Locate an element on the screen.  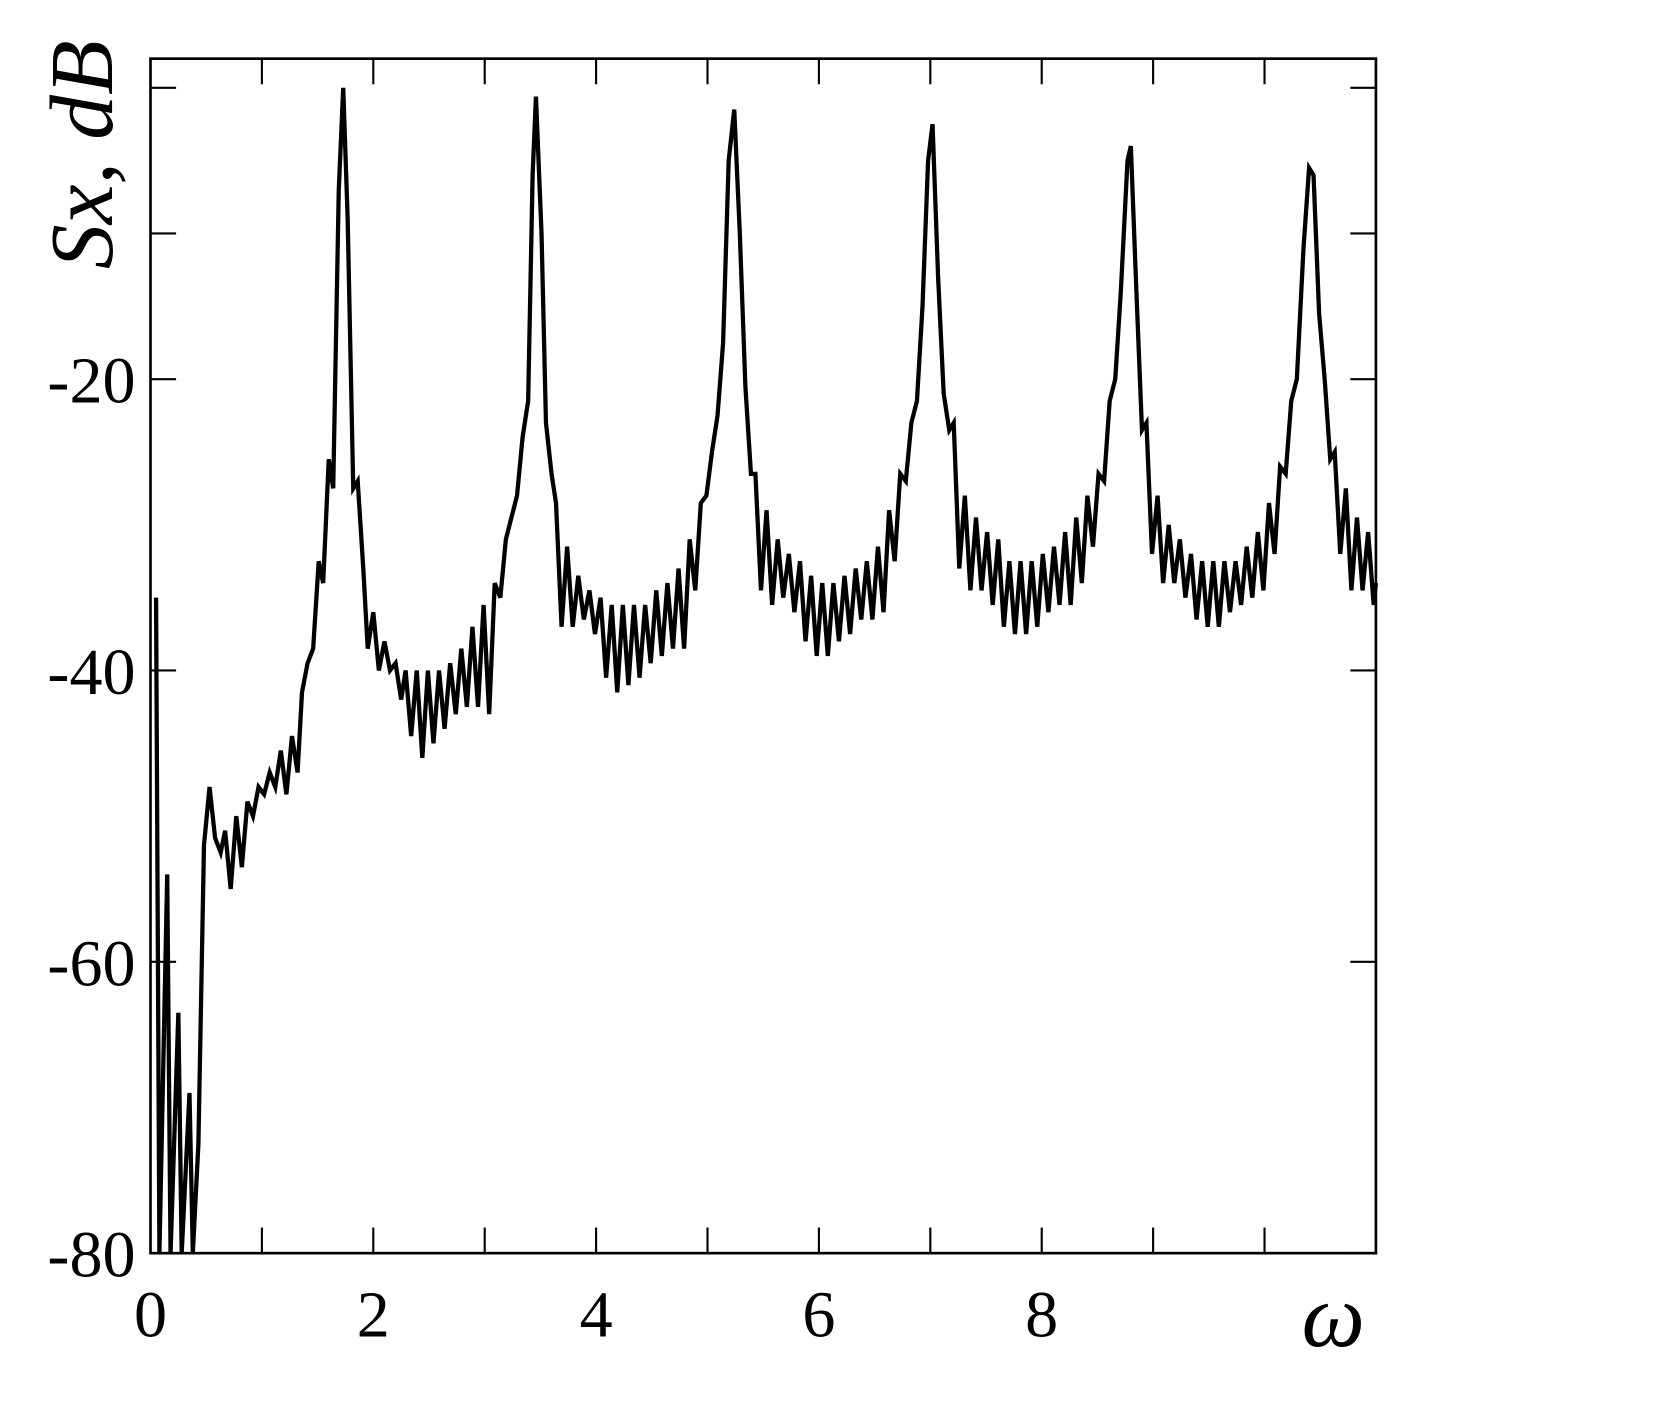
x-axis-label: ω is located at coordinates (1333, 1316).